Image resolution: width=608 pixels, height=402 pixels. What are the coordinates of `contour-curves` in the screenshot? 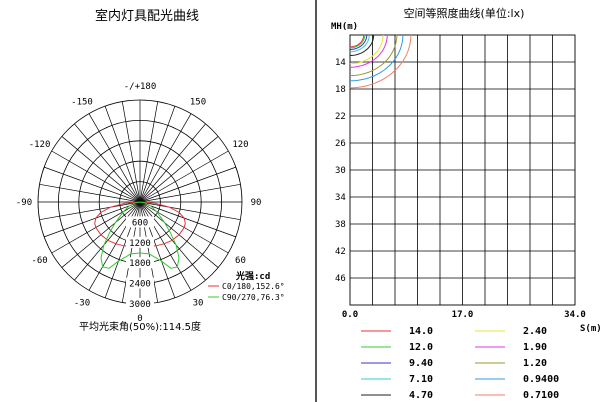 It's located at (381, 62).